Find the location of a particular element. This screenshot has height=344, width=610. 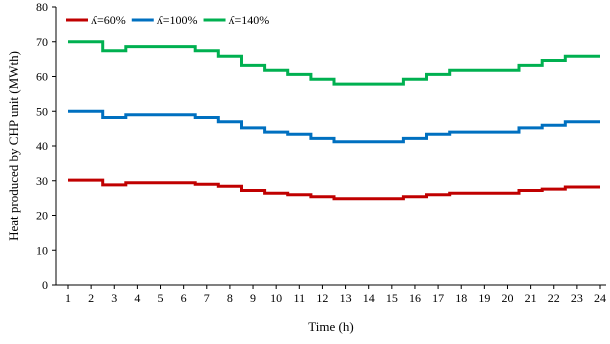

x-tick-label: 9 is located at coordinates (253, 298).